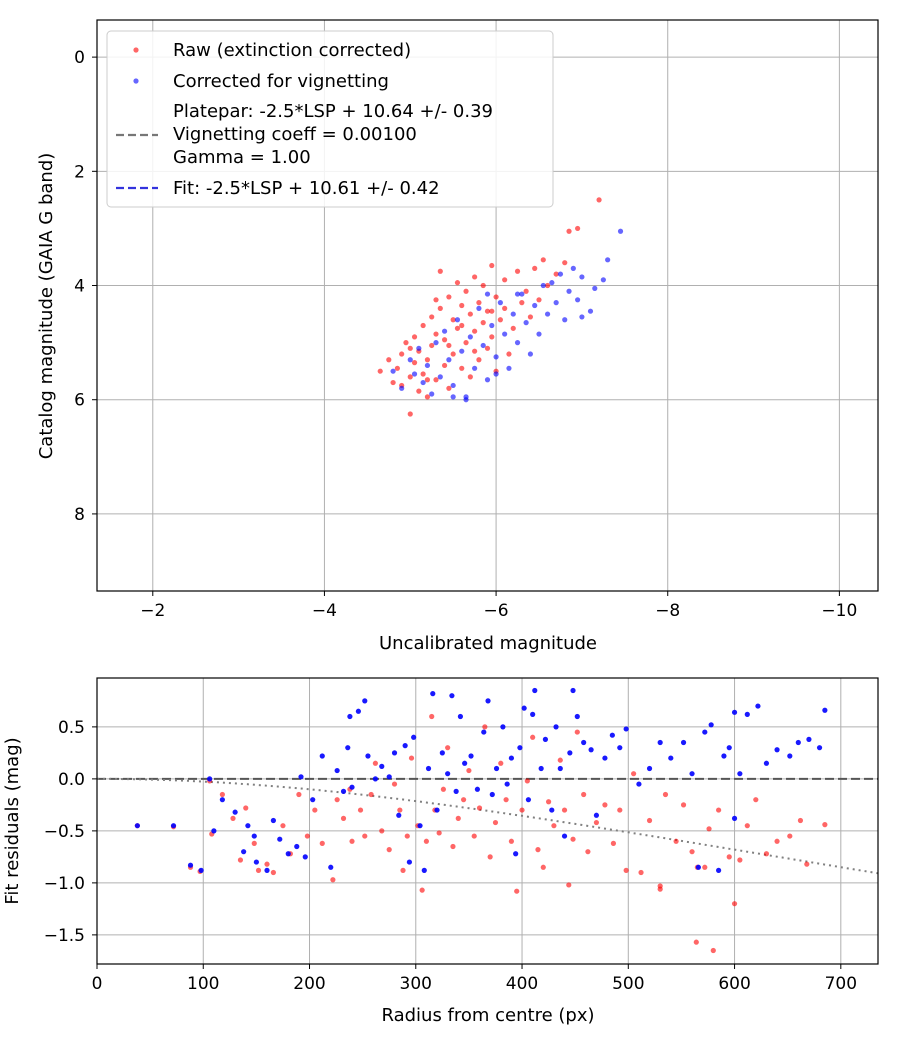  What do you see at coordinates (46, 306) in the screenshot?
I see `top-y-axis-label: Catalog magnitude (GAIA G band)` at bounding box center [46, 306].